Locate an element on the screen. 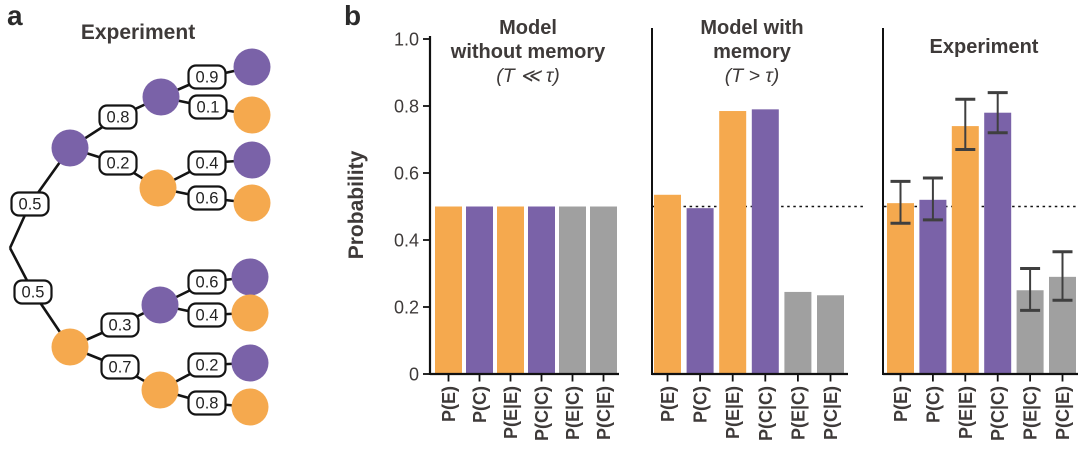 Image resolution: width=1081 pixels, height=463 pixels. chart-title-experiment: Experiment is located at coordinates (982, 47).